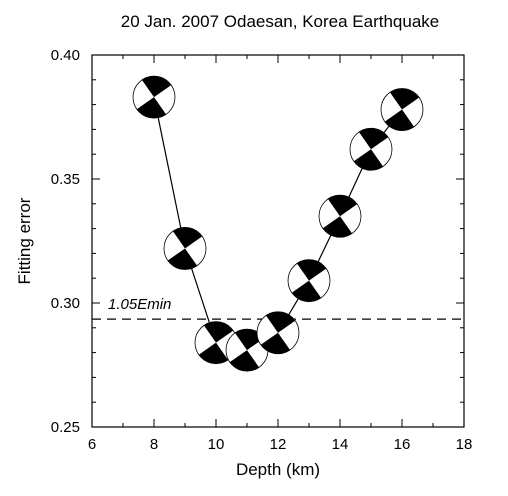  What do you see at coordinates (92, 444) in the screenshot?
I see `x-tick-label: 6` at bounding box center [92, 444].